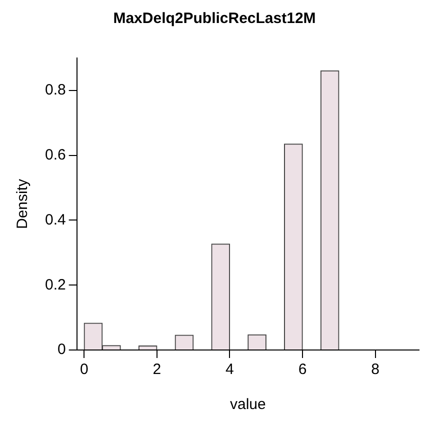  I want to click on y-tick-label: 0.2, so click(55, 285).